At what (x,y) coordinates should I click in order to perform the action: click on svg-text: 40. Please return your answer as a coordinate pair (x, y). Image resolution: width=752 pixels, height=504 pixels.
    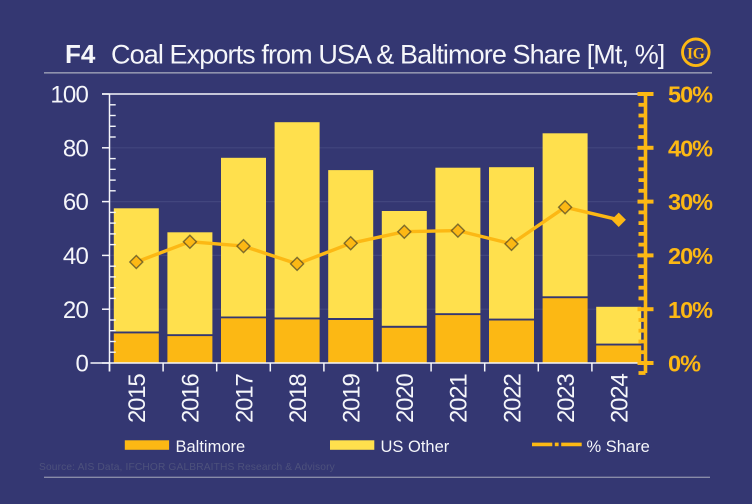
    Looking at the image, I should click on (76, 256).